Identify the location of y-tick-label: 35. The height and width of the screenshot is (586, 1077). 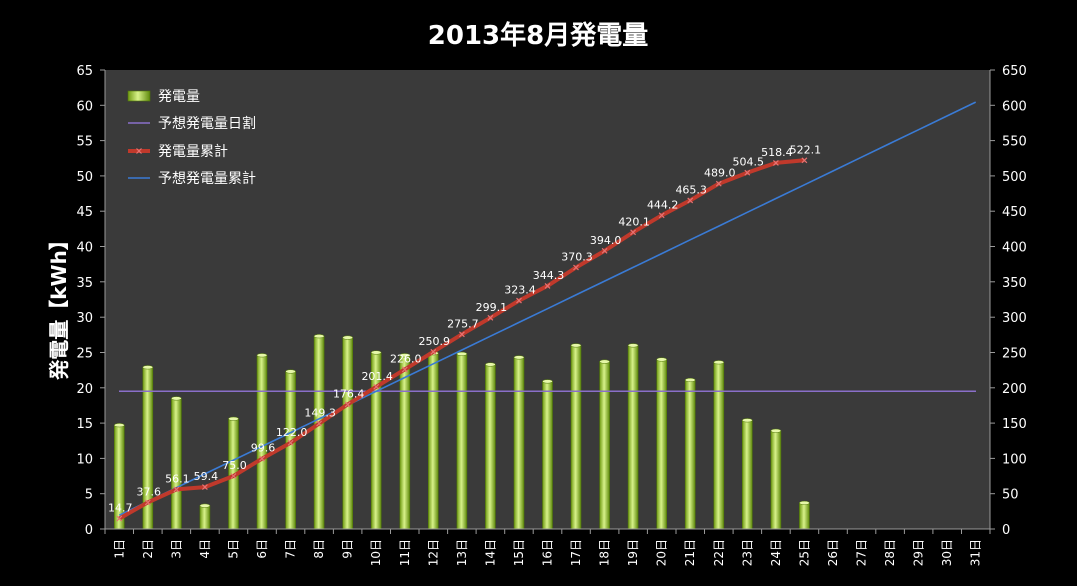
(84, 283).